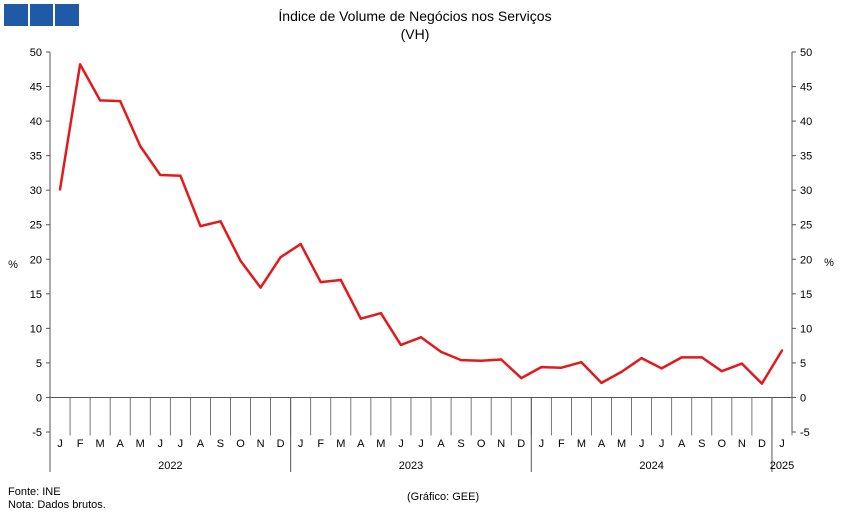 This screenshot has height=518, width=843. Describe the element at coordinates (34, 492) in the screenshot. I see `source-note: Fonte: INE` at that location.